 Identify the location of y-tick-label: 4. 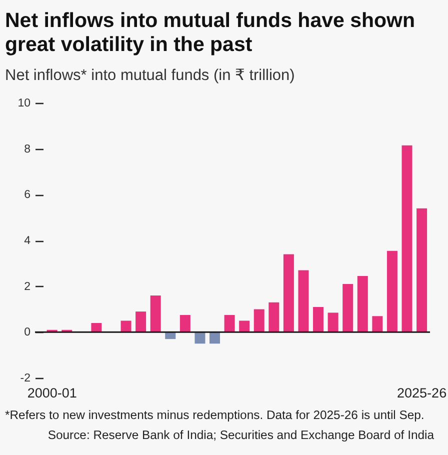
(28, 241).